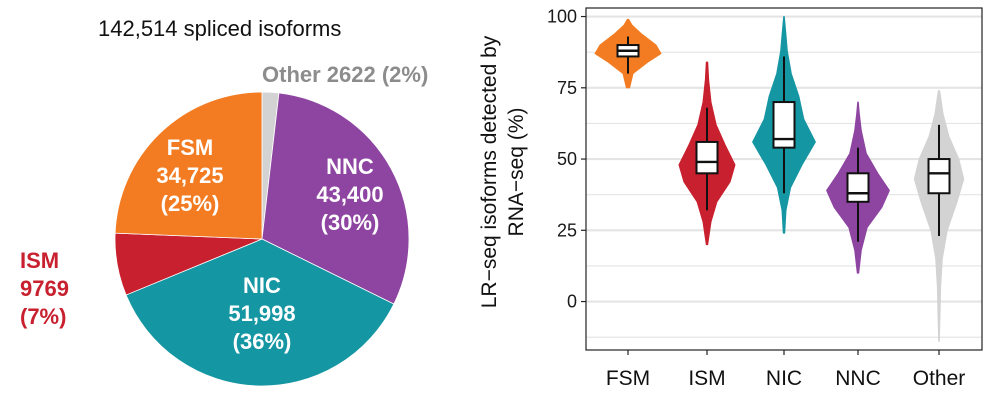  I want to click on box-ism, so click(707, 157).